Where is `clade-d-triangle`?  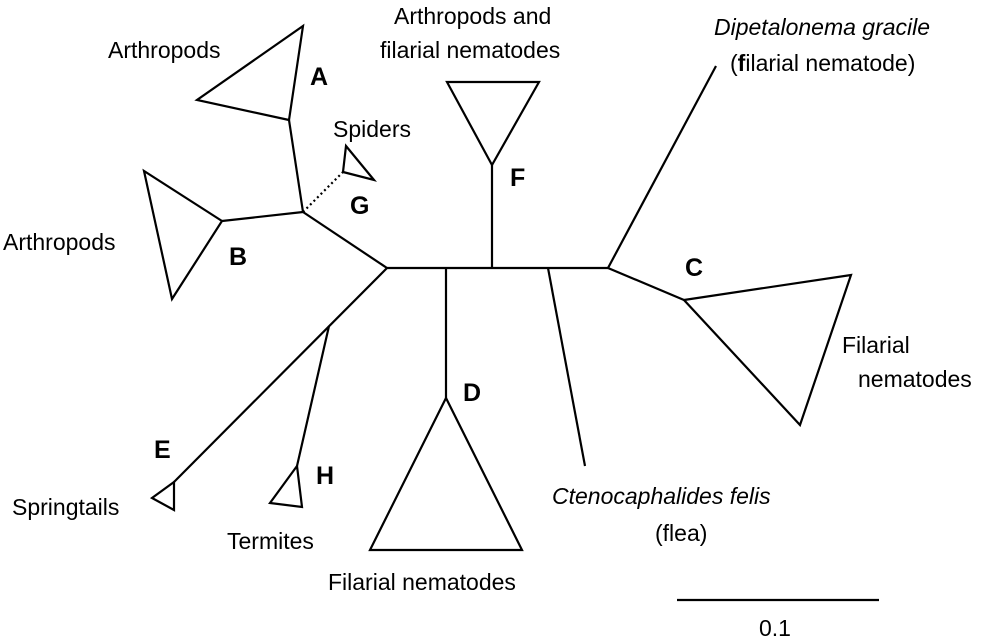 clade-d-triangle is located at coordinates (446, 473).